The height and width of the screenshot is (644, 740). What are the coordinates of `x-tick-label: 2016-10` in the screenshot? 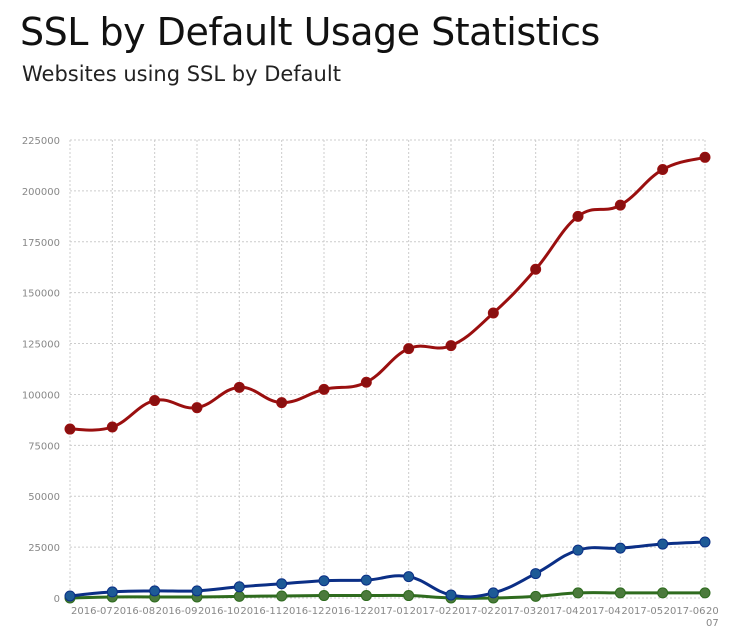 It's located at (219, 611).